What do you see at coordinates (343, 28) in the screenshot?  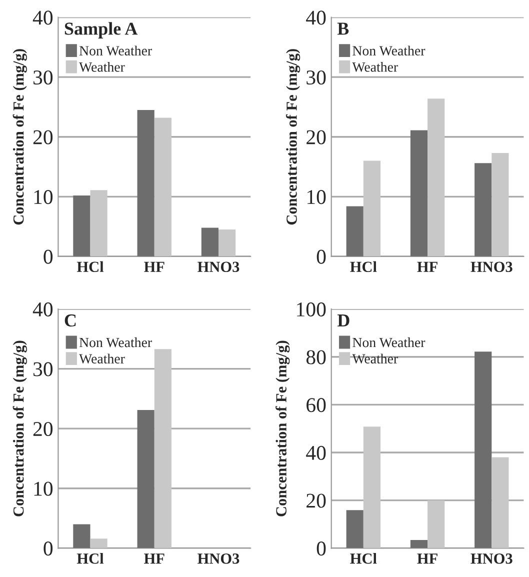 I see `chart-title: B` at bounding box center [343, 28].